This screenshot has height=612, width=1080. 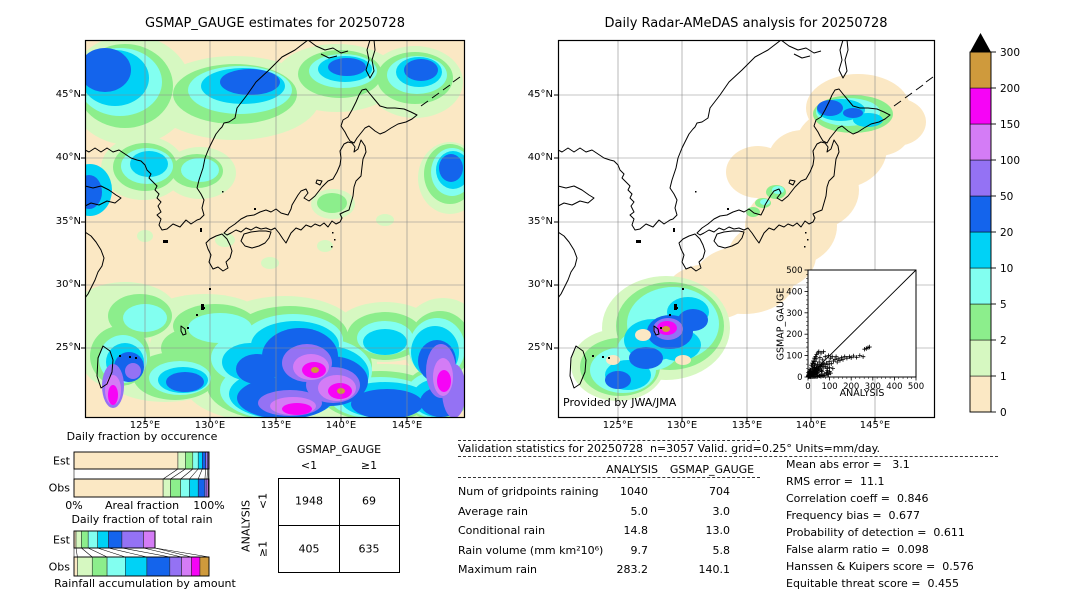 I want to click on occurrence-flow-bars, so click(x=141, y=474).